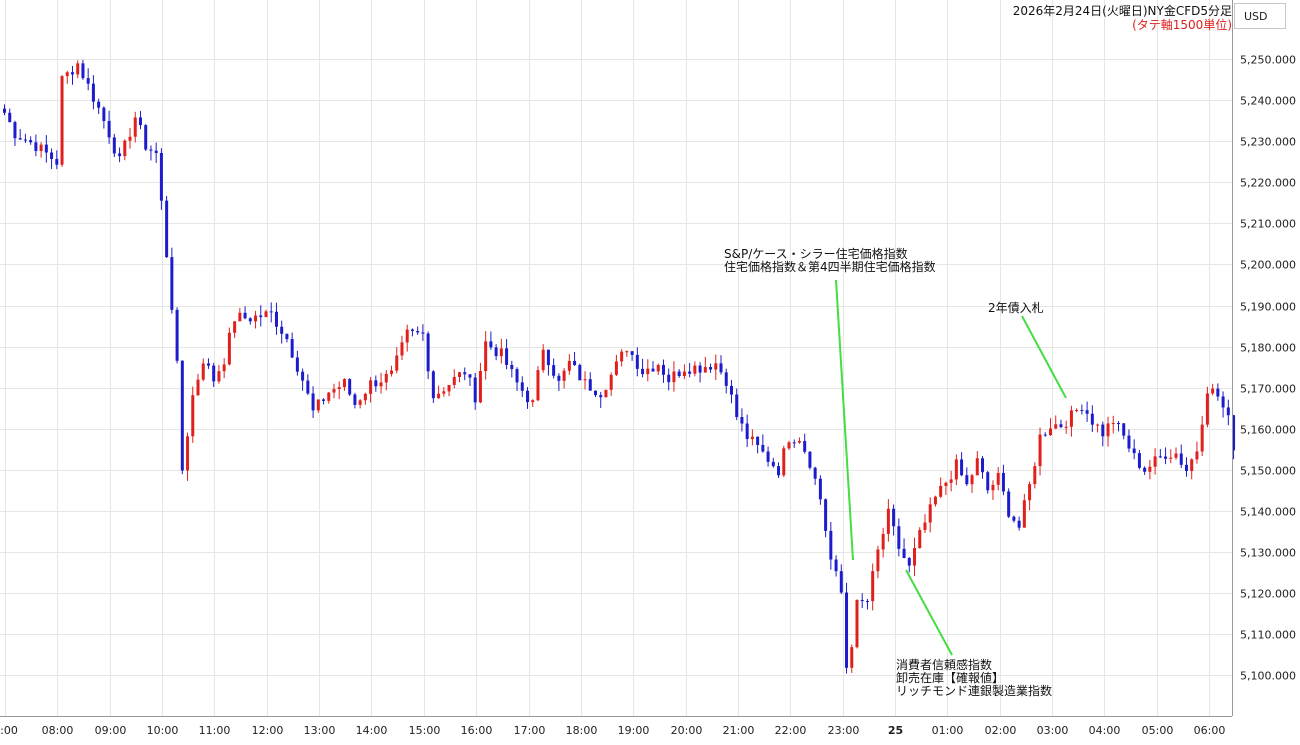 This screenshot has width=1300, height=745. What do you see at coordinates (9, 730) in the screenshot?
I see `x-tick-label: 7:00` at bounding box center [9, 730].